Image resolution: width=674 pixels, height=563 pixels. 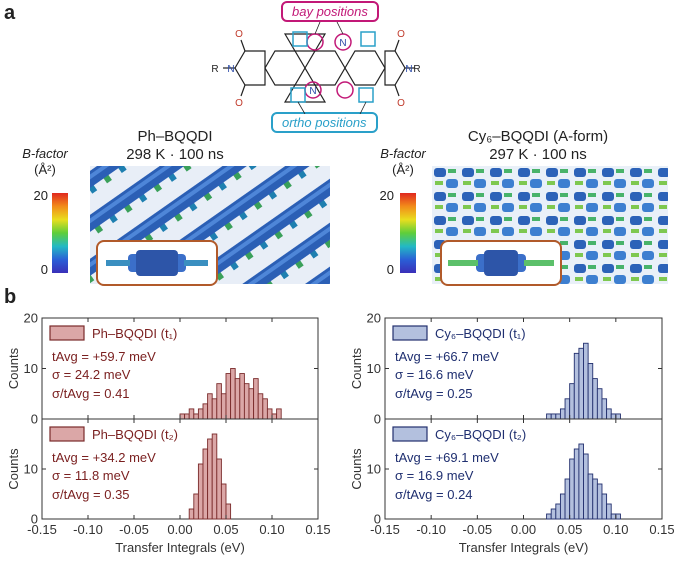 What do you see at coordinates (345, 90) in the screenshot?
I see `bay-marker` at bounding box center [345, 90].